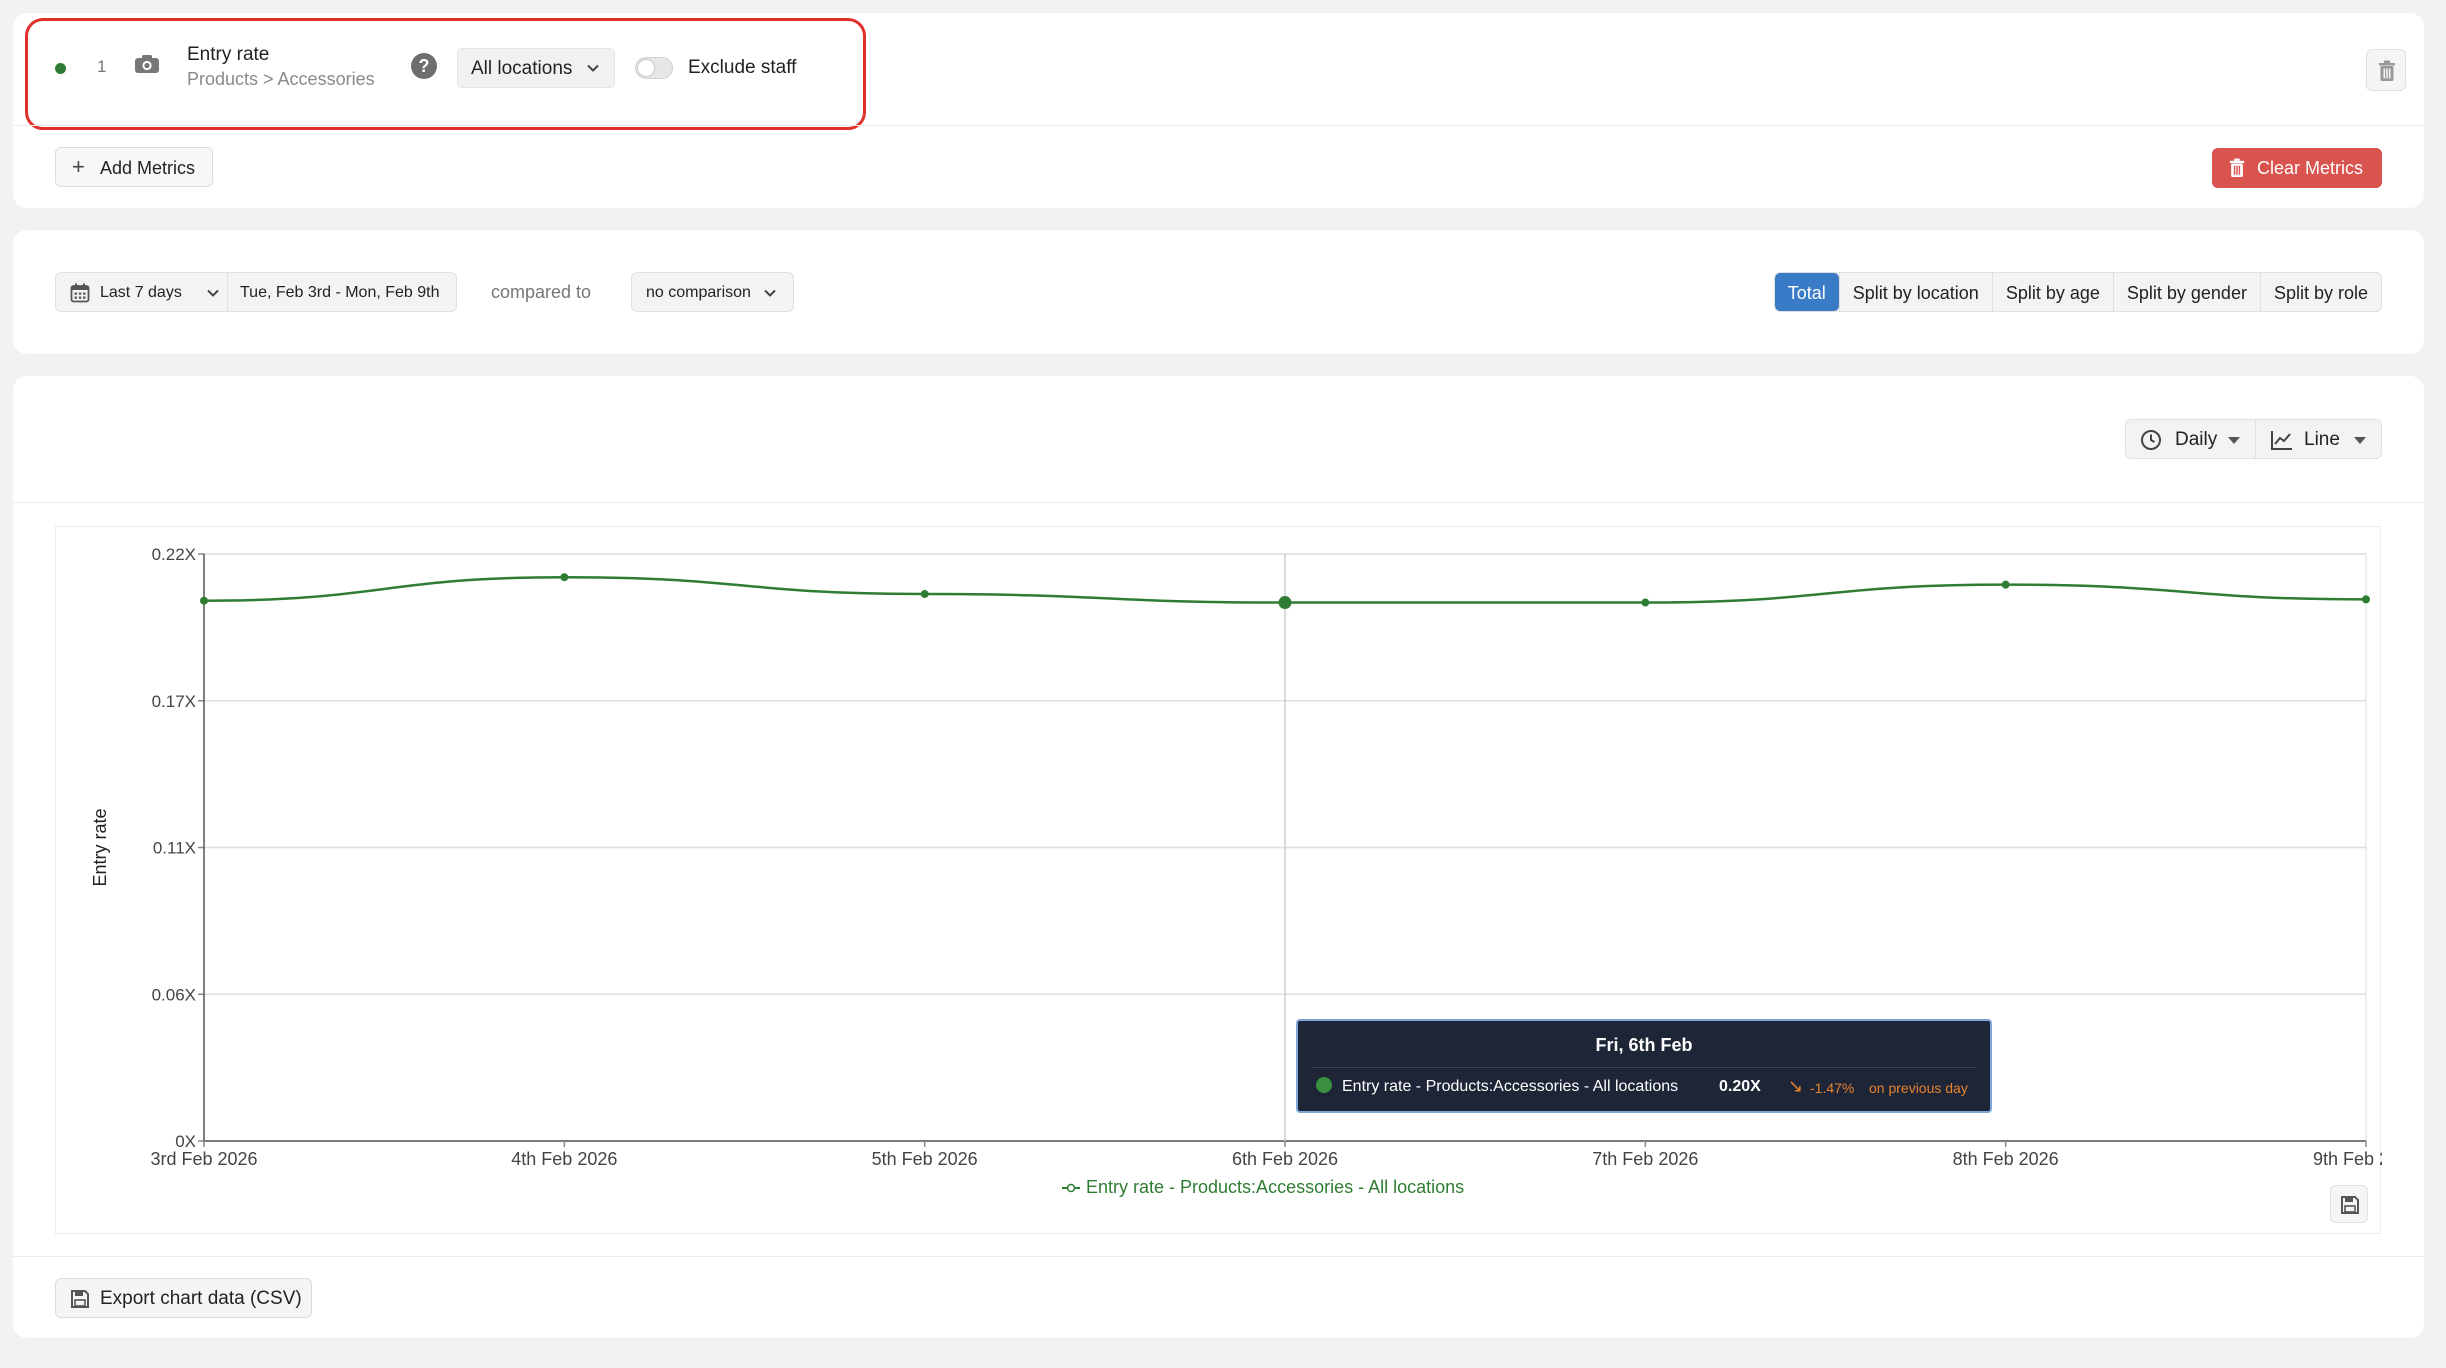  I want to click on date-preset-select: Last 7 days, so click(142, 292).